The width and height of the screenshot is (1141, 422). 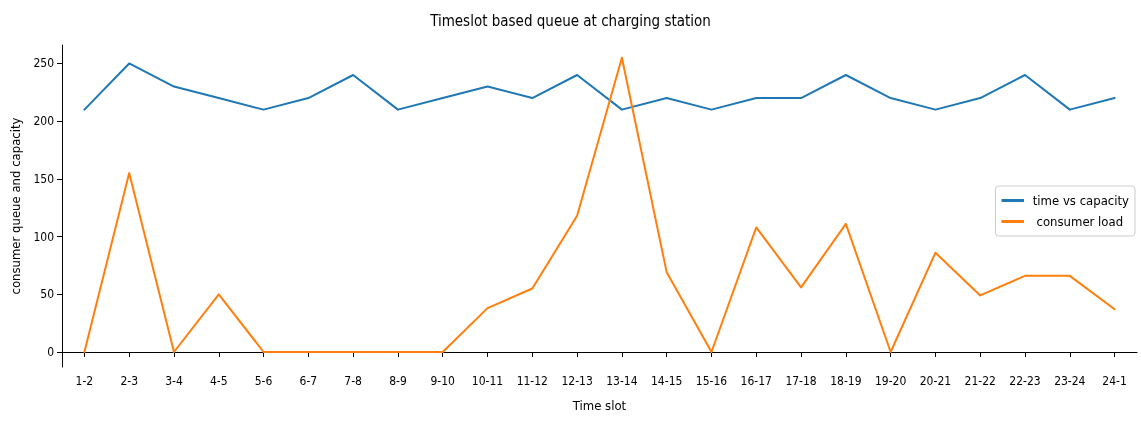 I want to click on x-tick-label: 14-15, so click(x=667, y=381).